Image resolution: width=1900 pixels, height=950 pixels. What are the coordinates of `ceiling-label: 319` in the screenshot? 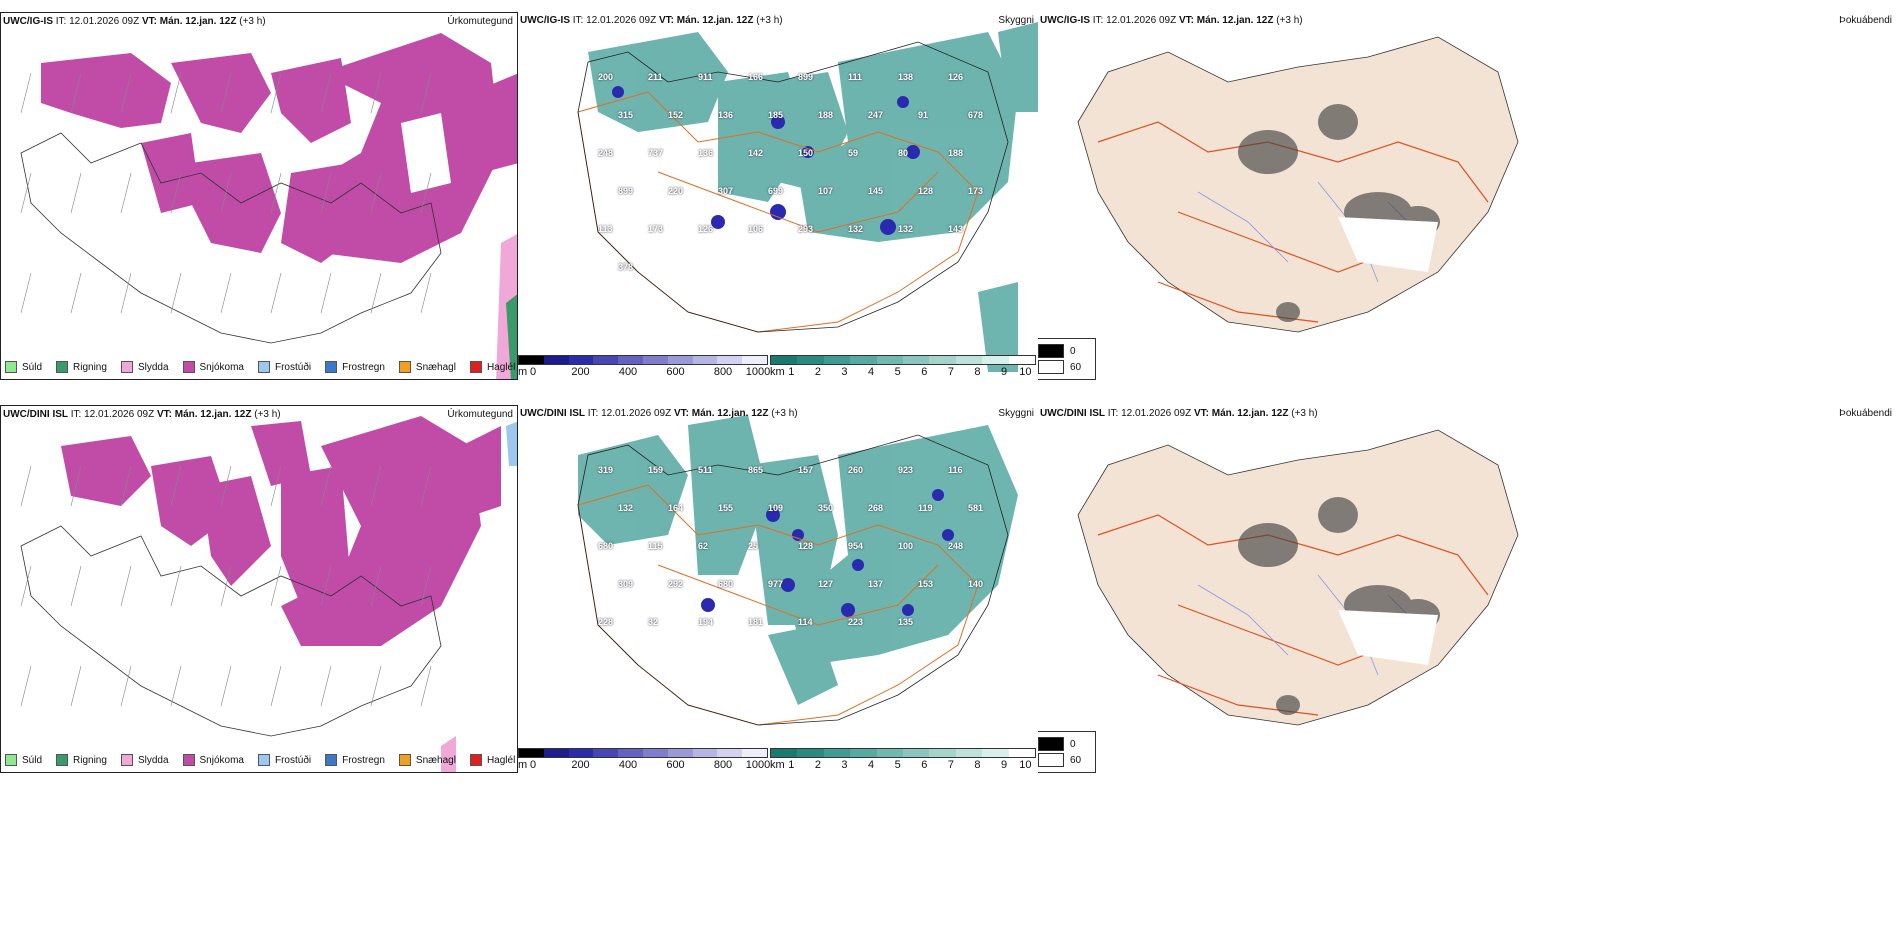 It's located at (606, 470).